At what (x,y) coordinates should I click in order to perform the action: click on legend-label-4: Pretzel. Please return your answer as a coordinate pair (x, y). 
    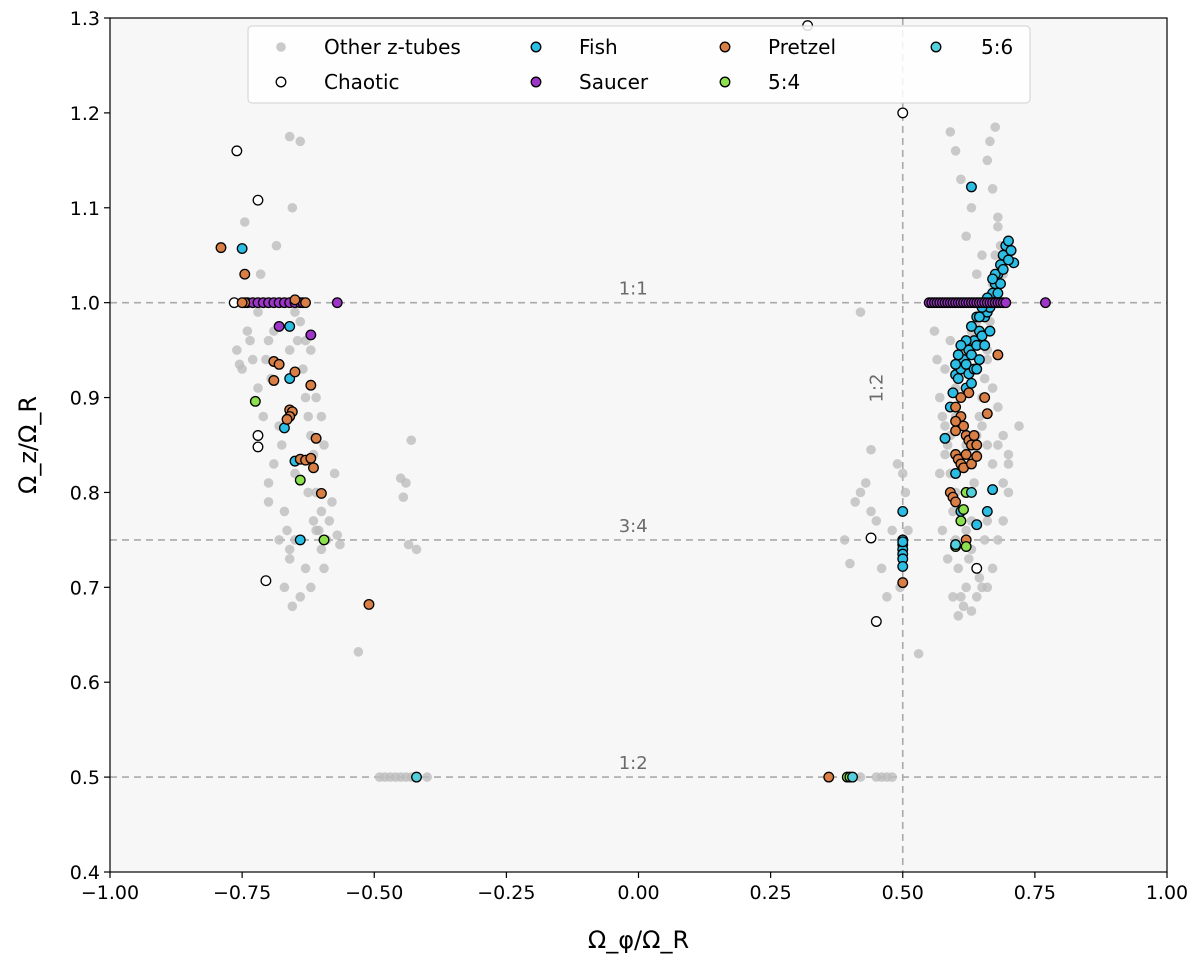
    Looking at the image, I should click on (802, 47).